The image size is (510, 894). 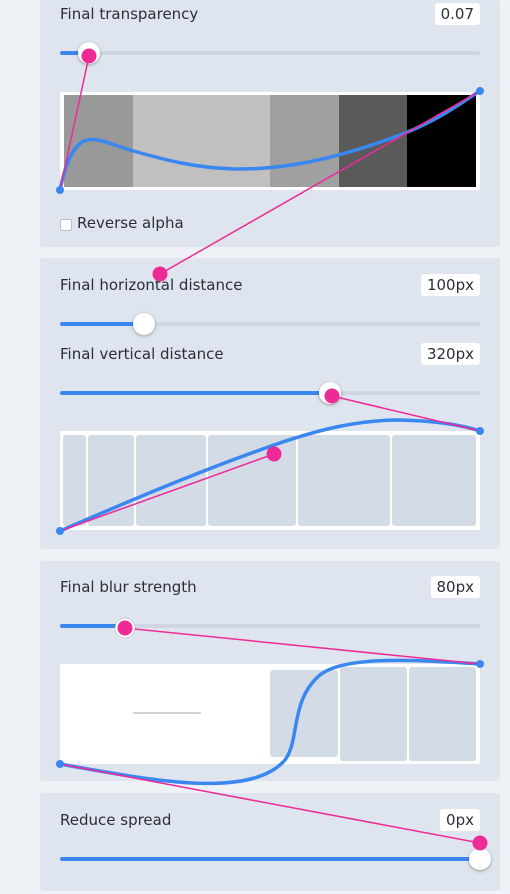 I want to click on transparency-preview, so click(x=270, y=141).